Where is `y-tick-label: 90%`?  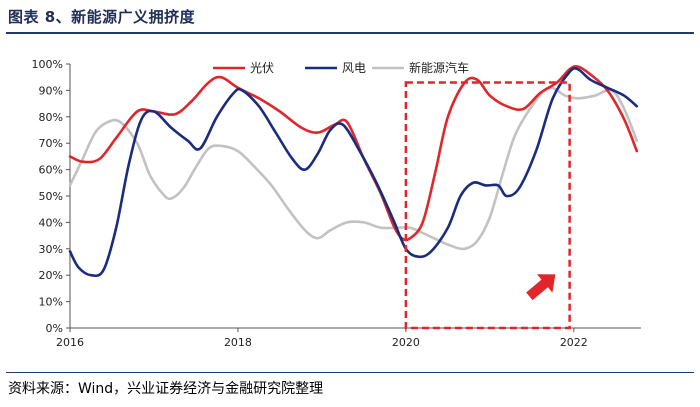 y-tick-label: 90% is located at coordinates (51, 90).